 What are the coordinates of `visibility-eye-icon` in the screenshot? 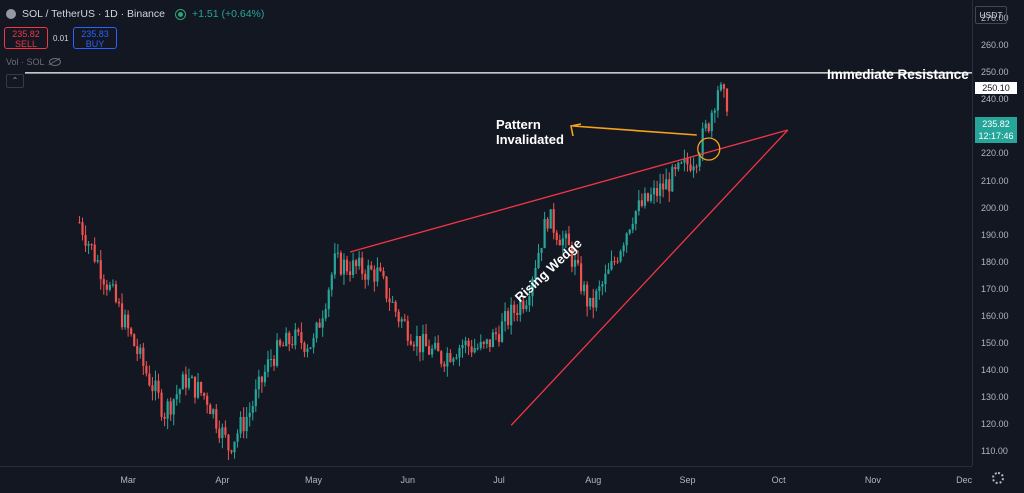 It's located at (180, 14).